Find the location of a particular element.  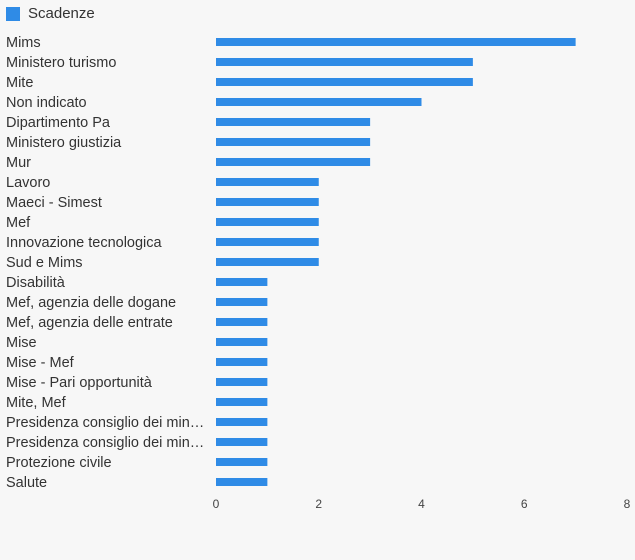

category-label: Mef, agenzia delle entrate is located at coordinates (89, 323).